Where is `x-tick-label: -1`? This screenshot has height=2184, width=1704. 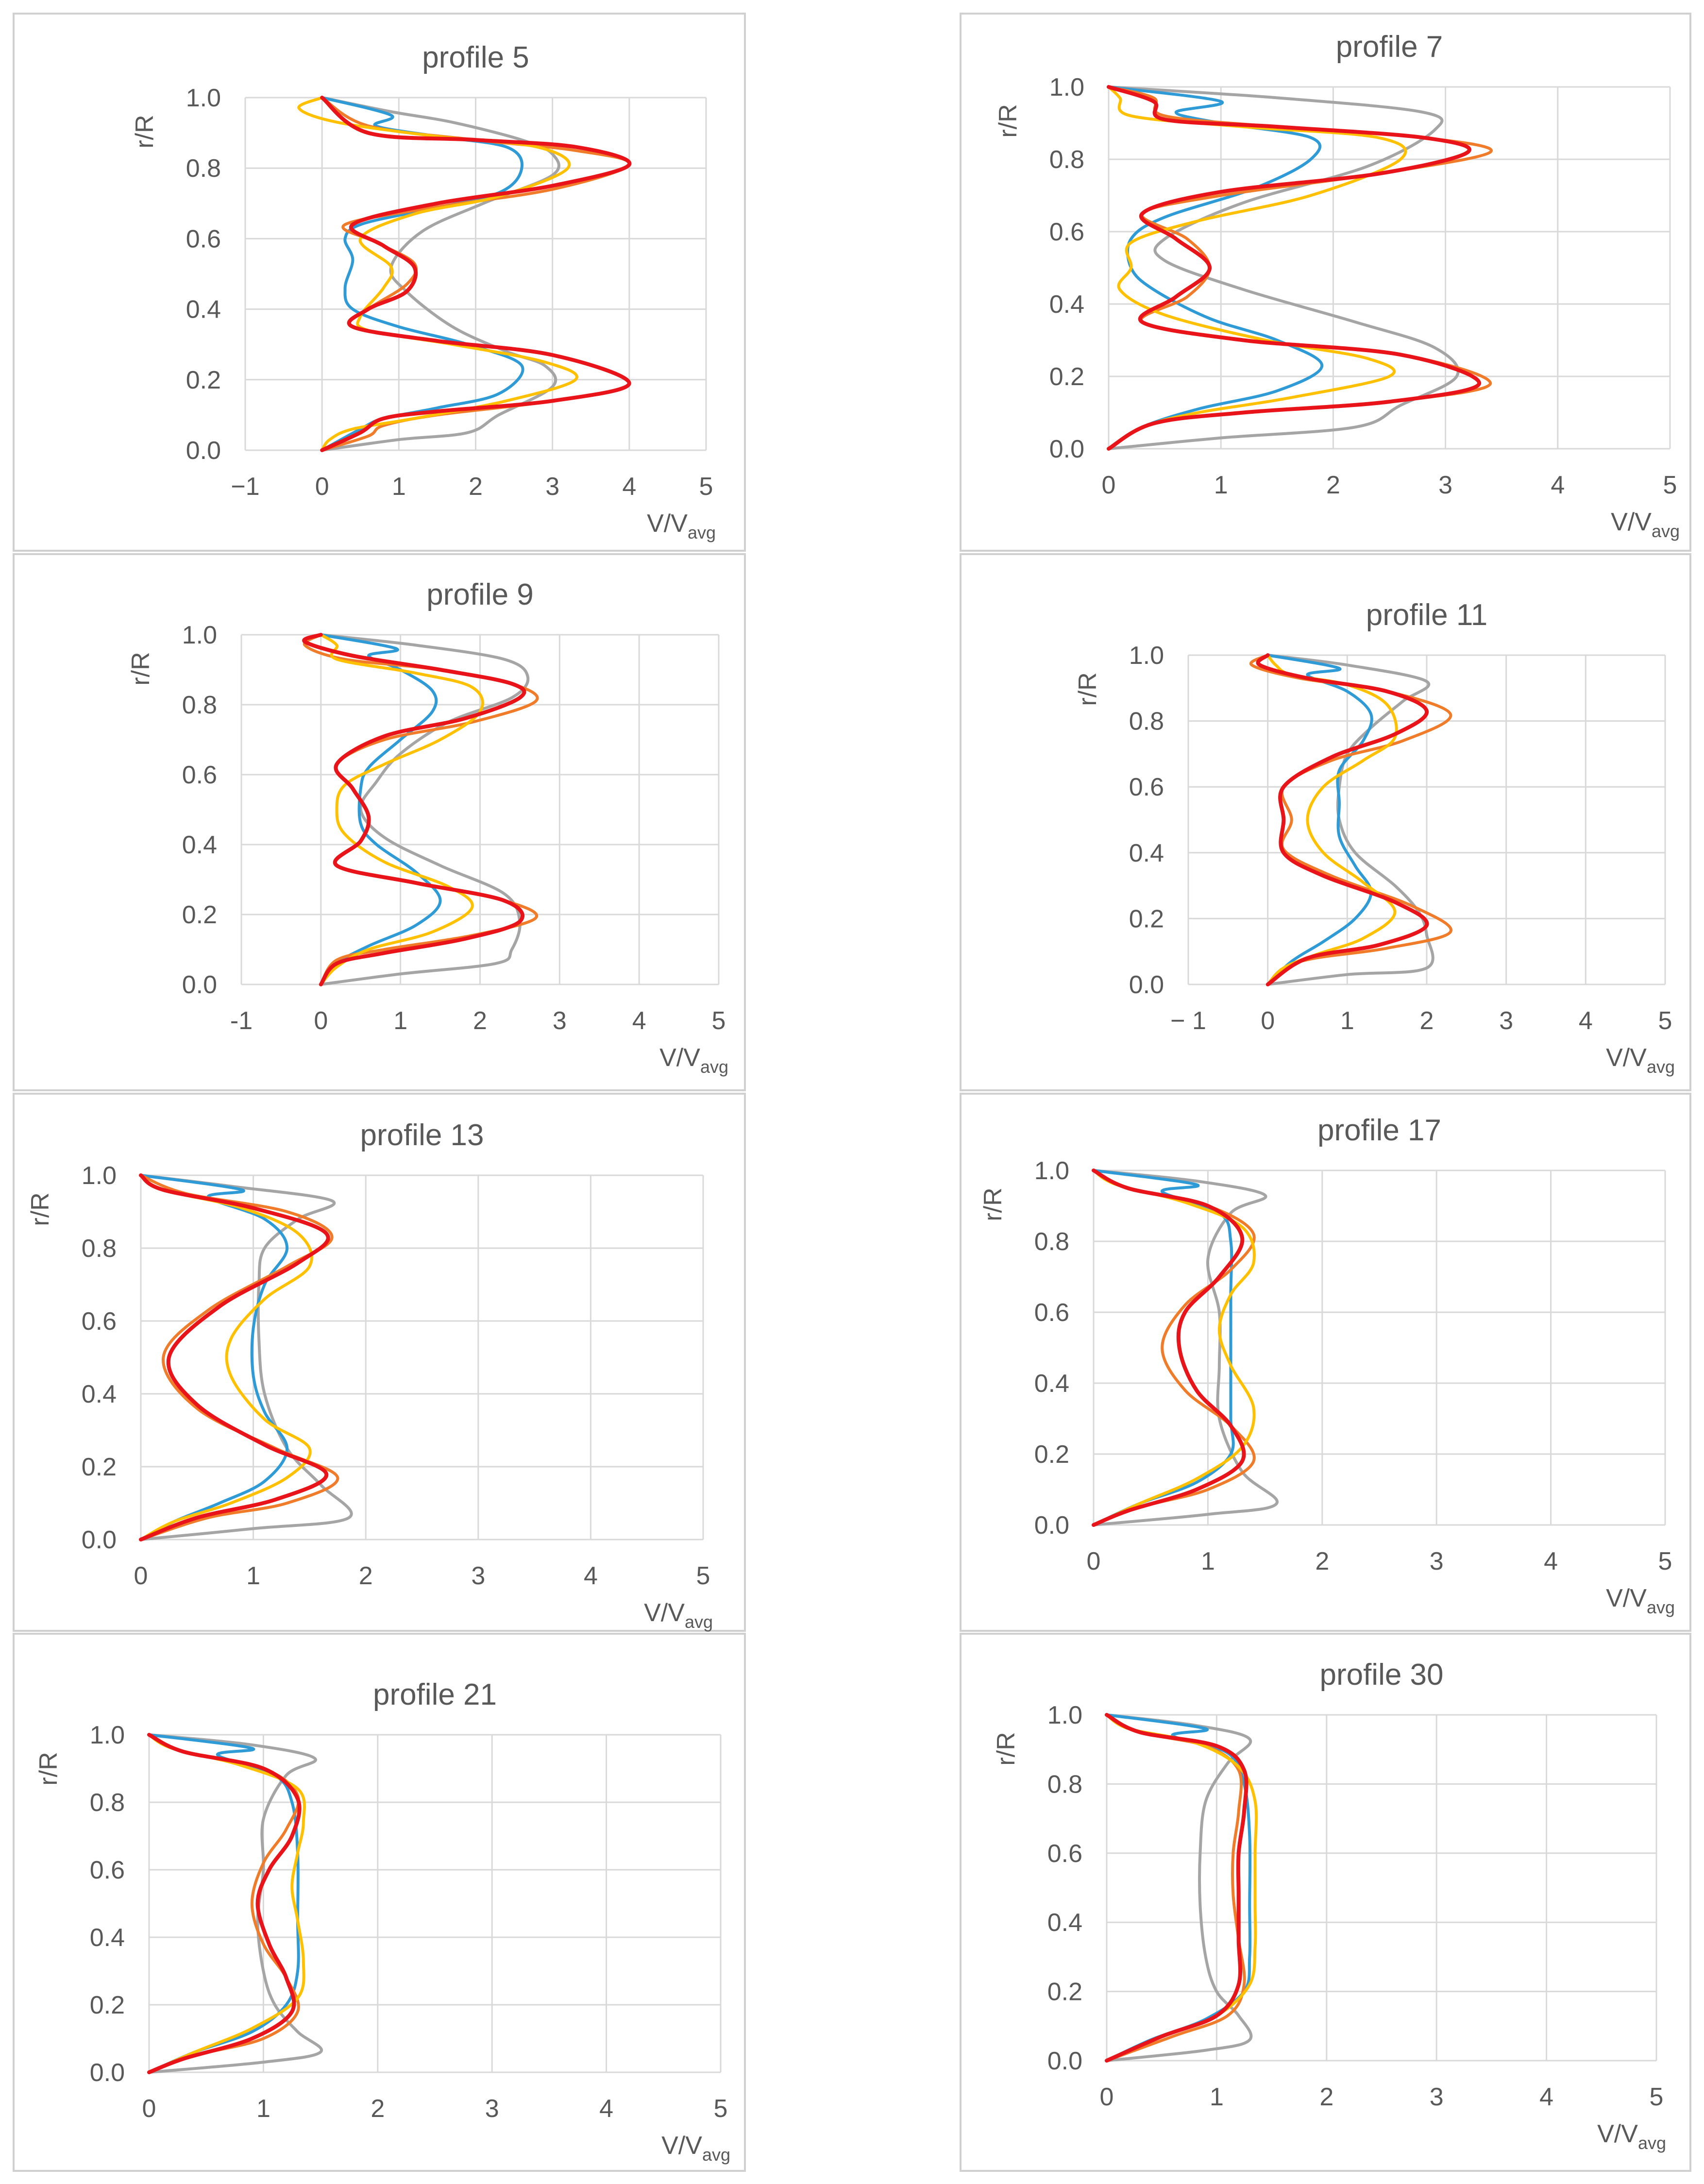
x-tick-label: -1 is located at coordinates (241, 1021).